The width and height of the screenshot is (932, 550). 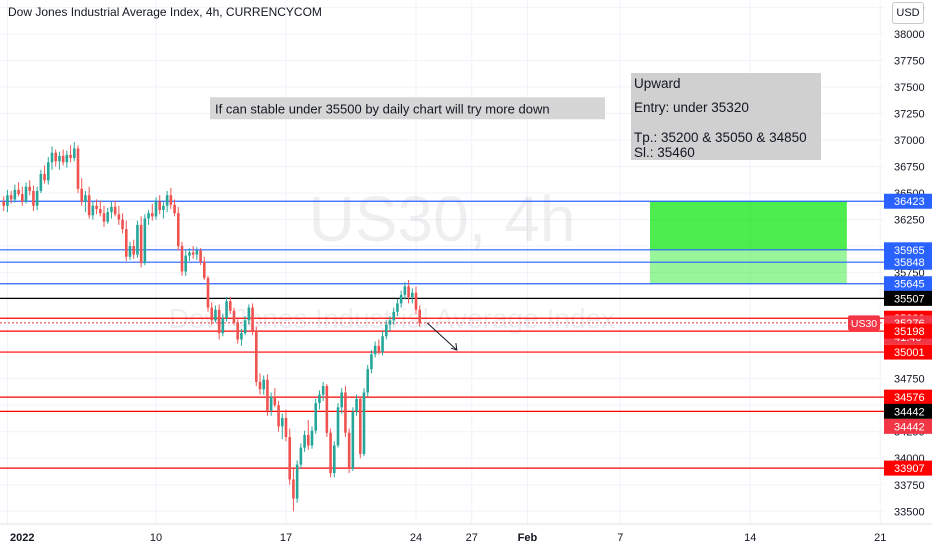 I want to click on y-tick-label: 37750, so click(x=909, y=61).